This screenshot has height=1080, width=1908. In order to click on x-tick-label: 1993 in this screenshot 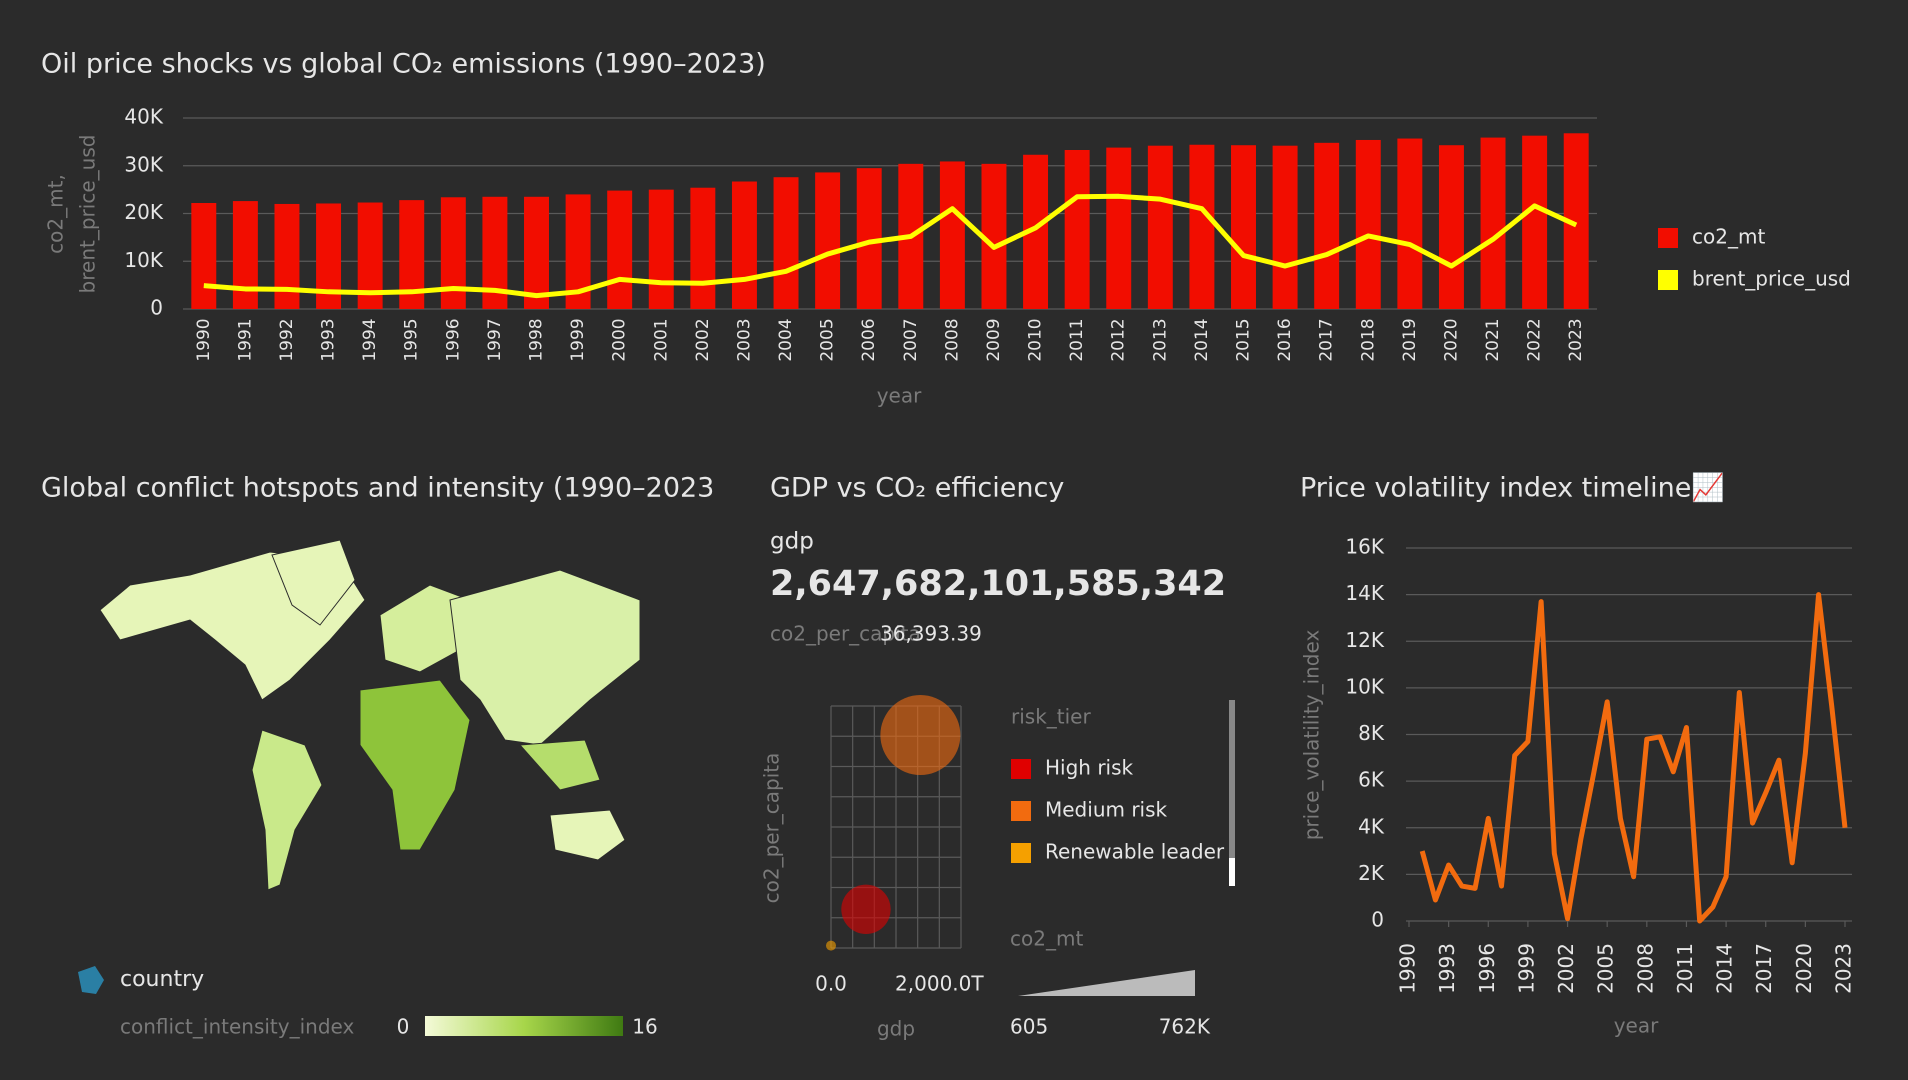, I will do `click(329, 339)`.